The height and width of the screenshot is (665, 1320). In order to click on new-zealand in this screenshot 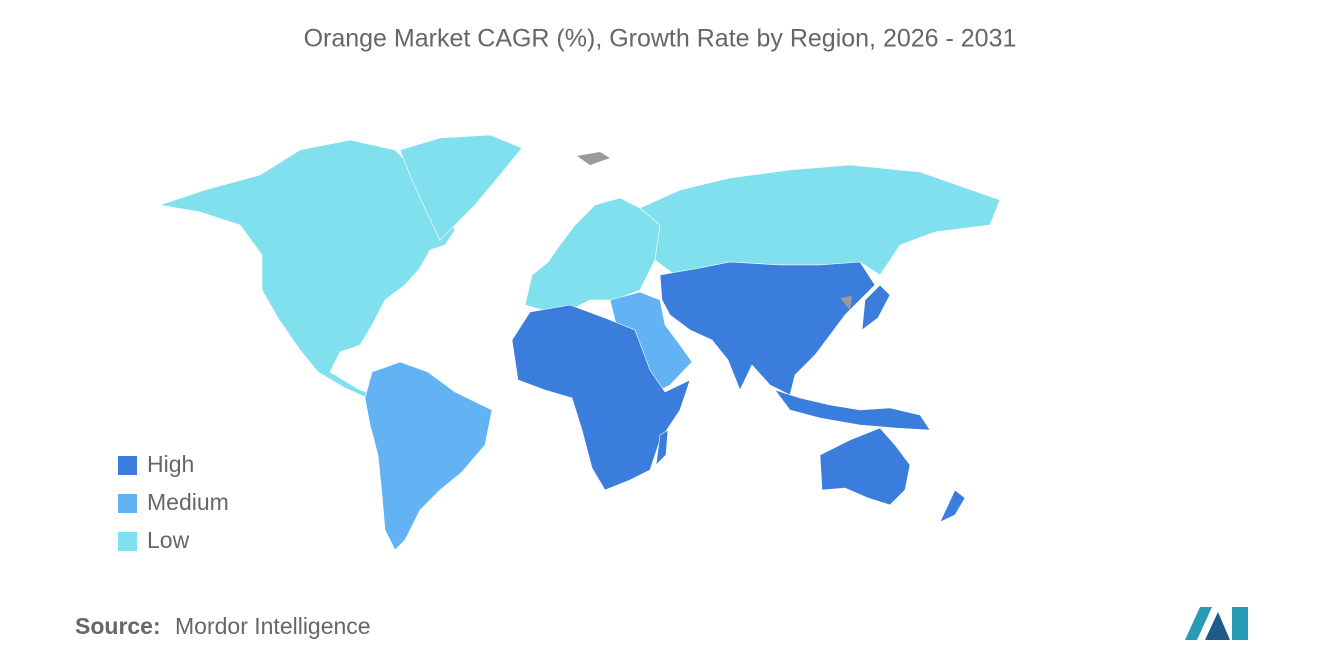, I will do `click(952, 506)`.